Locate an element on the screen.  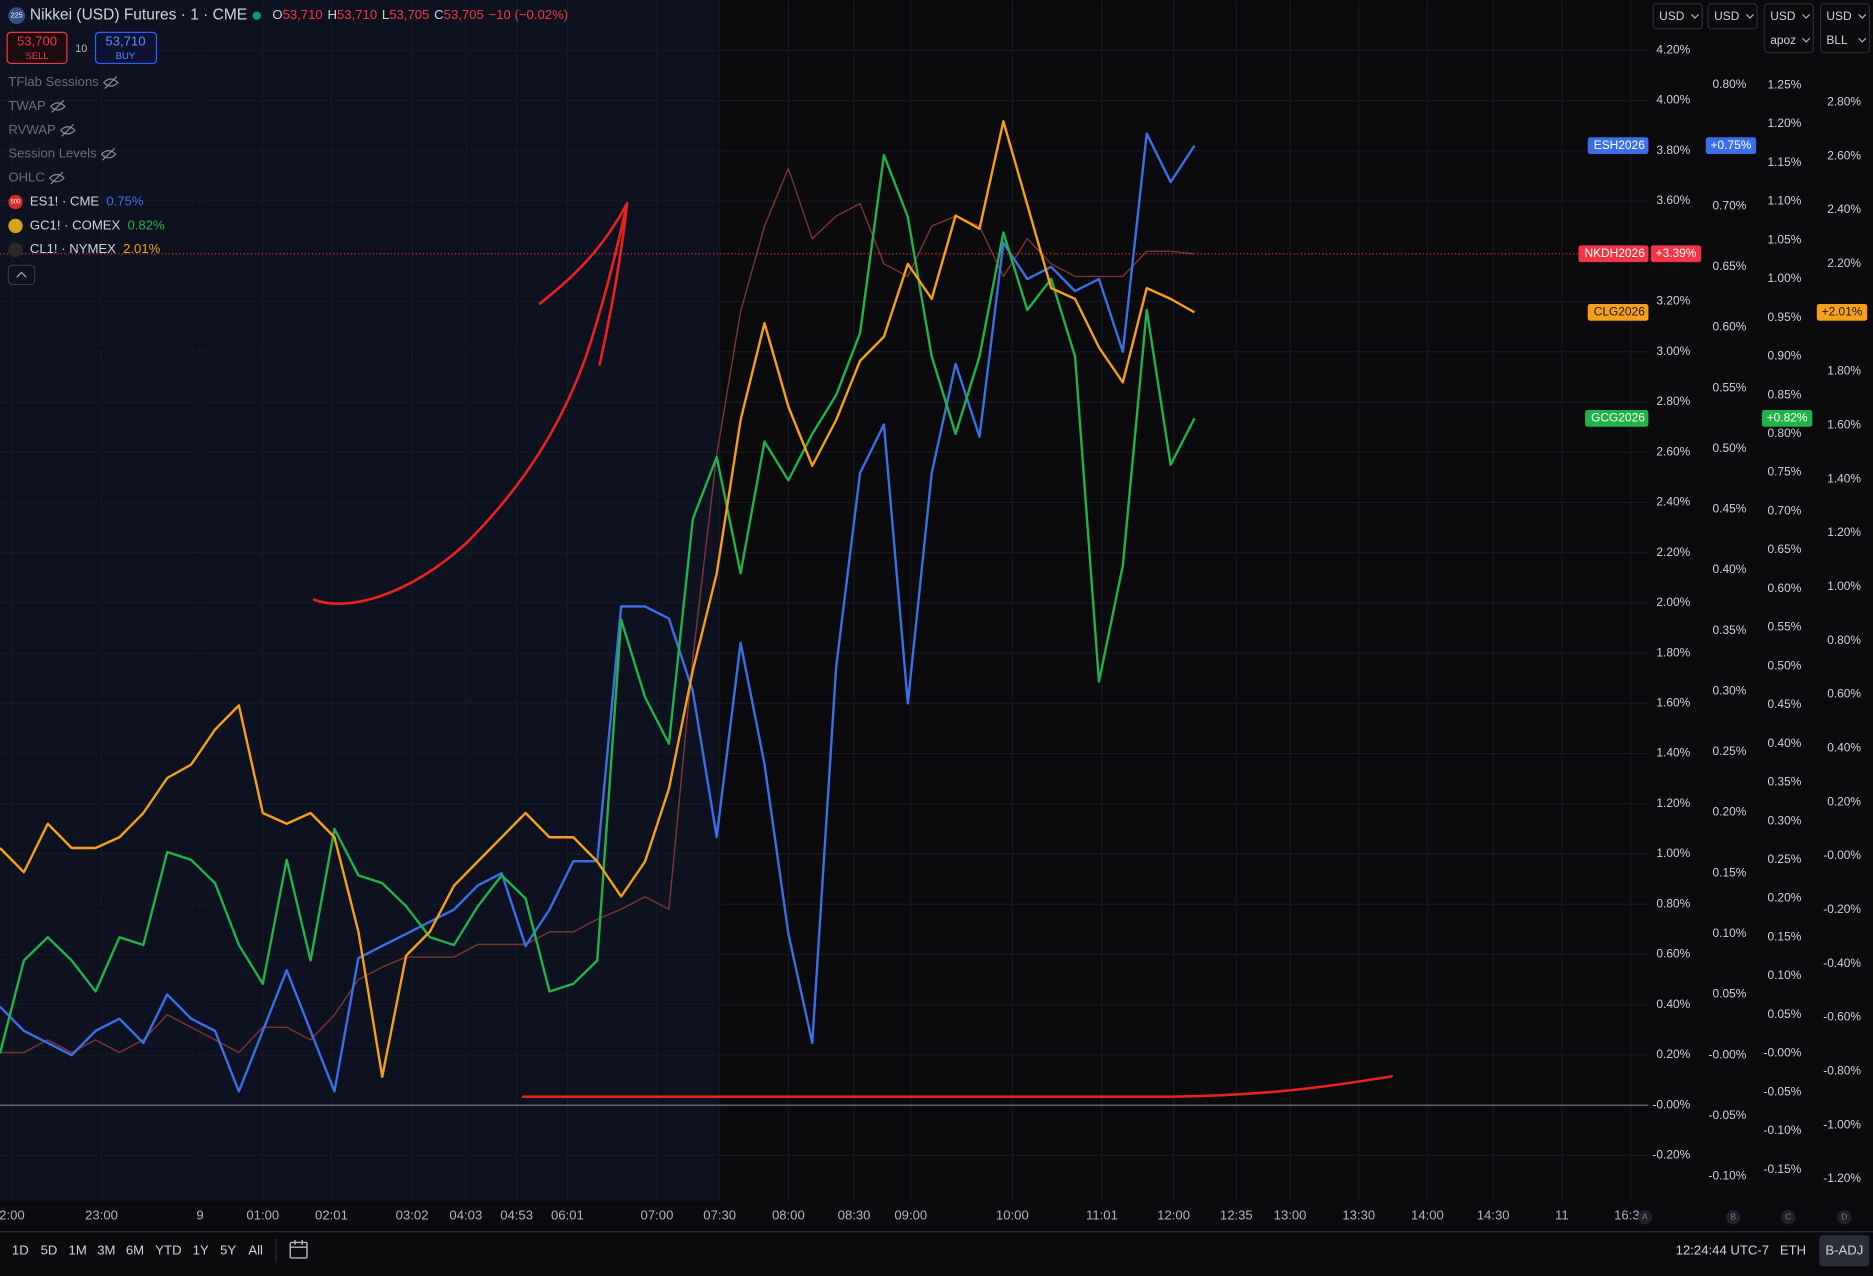
y-tick-label: 0.15% is located at coordinates (1730, 872).